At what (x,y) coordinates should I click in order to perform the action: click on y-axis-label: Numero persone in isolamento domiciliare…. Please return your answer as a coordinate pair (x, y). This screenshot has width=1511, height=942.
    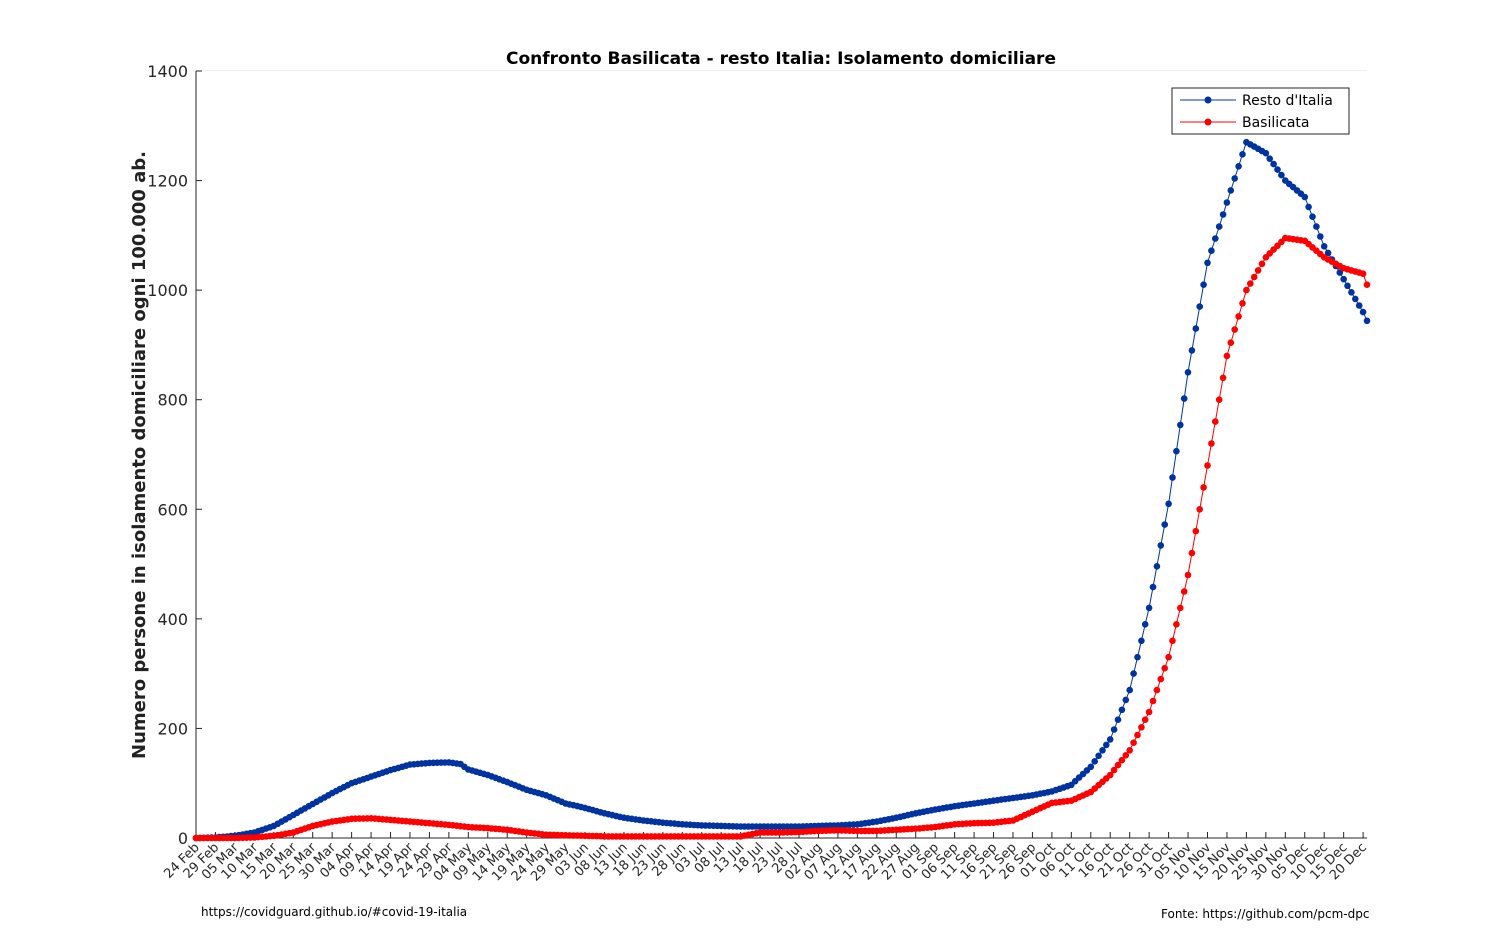
    Looking at the image, I should click on (139, 455).